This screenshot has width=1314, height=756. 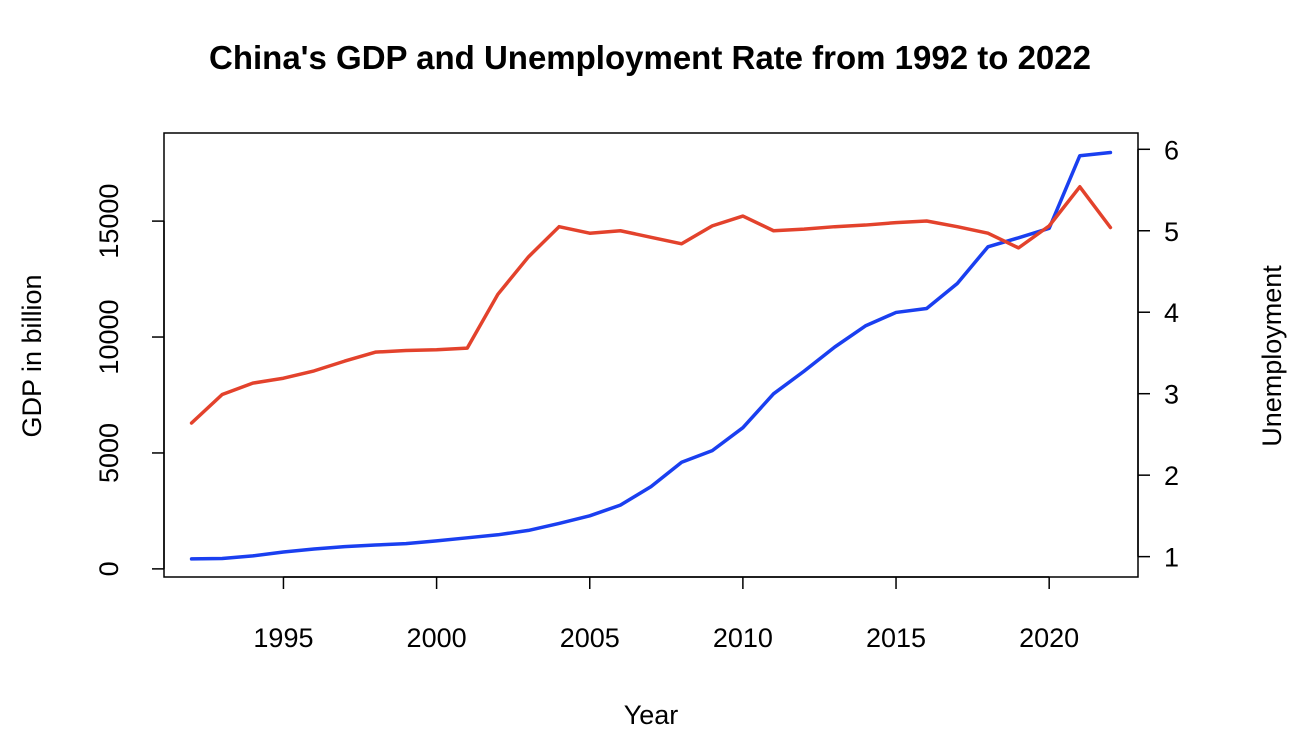 I want to click on y-left-tick-label: 10000, so click(x=109, y=336).